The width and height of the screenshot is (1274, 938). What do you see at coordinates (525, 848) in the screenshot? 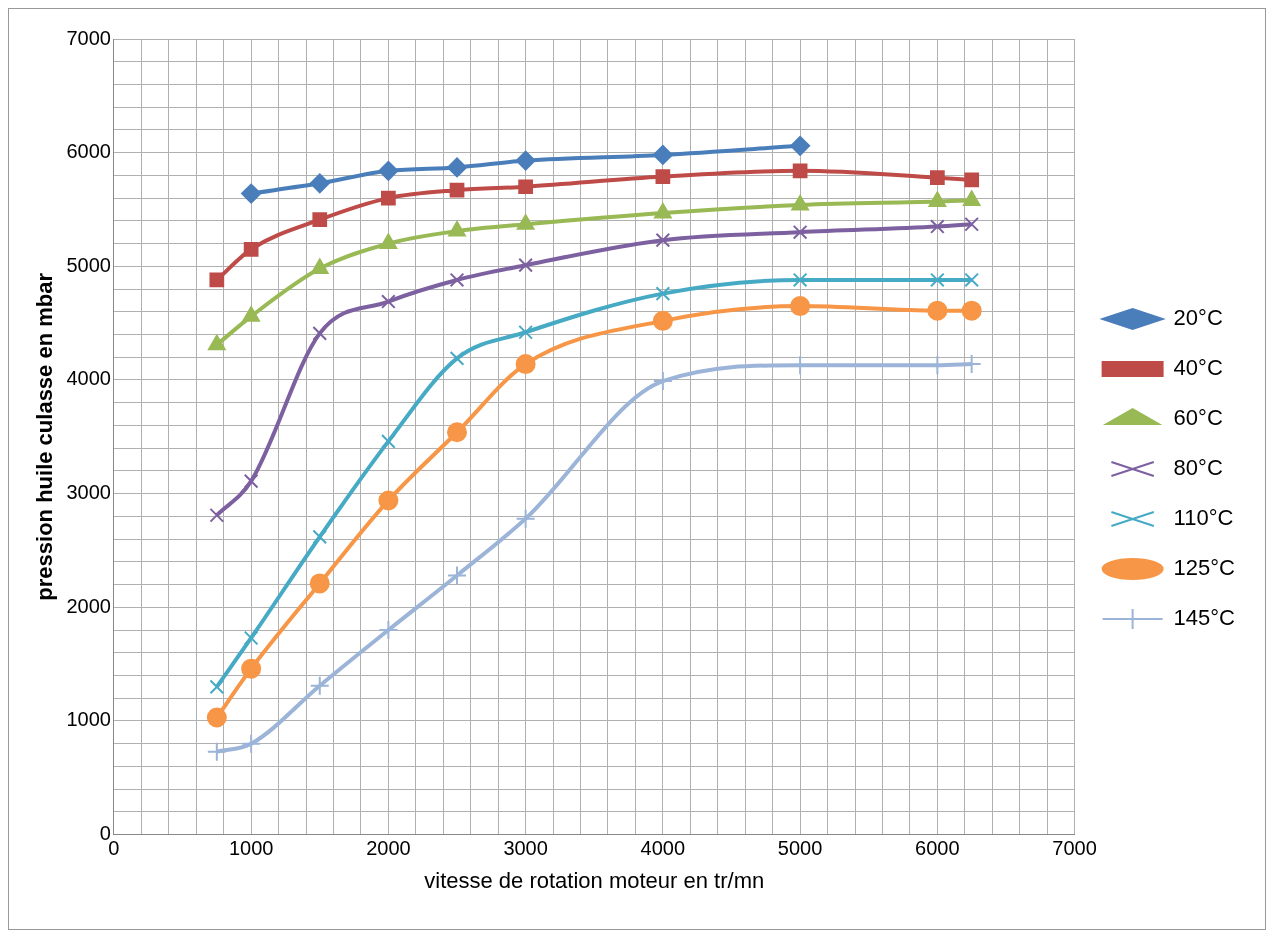
I see `x-tick-label: 3000` at bounding box center [525, 848].